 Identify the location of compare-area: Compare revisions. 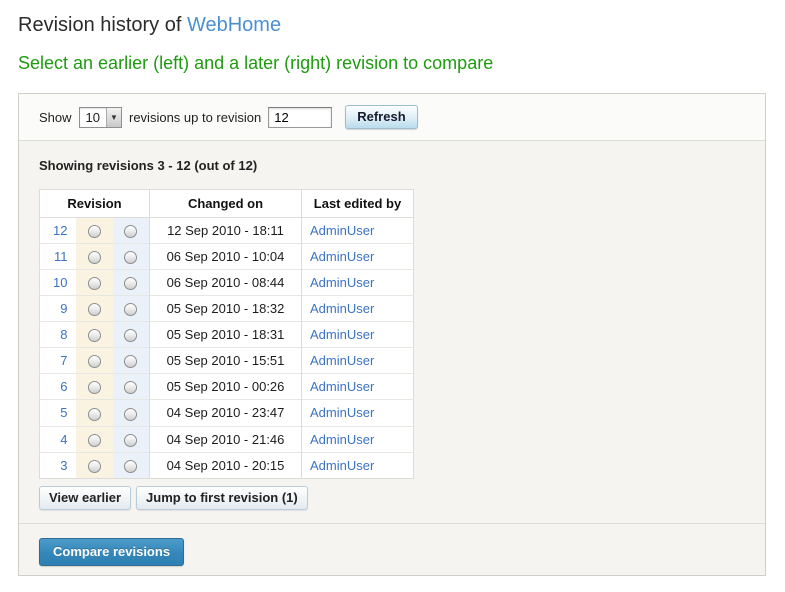
(392, 549).